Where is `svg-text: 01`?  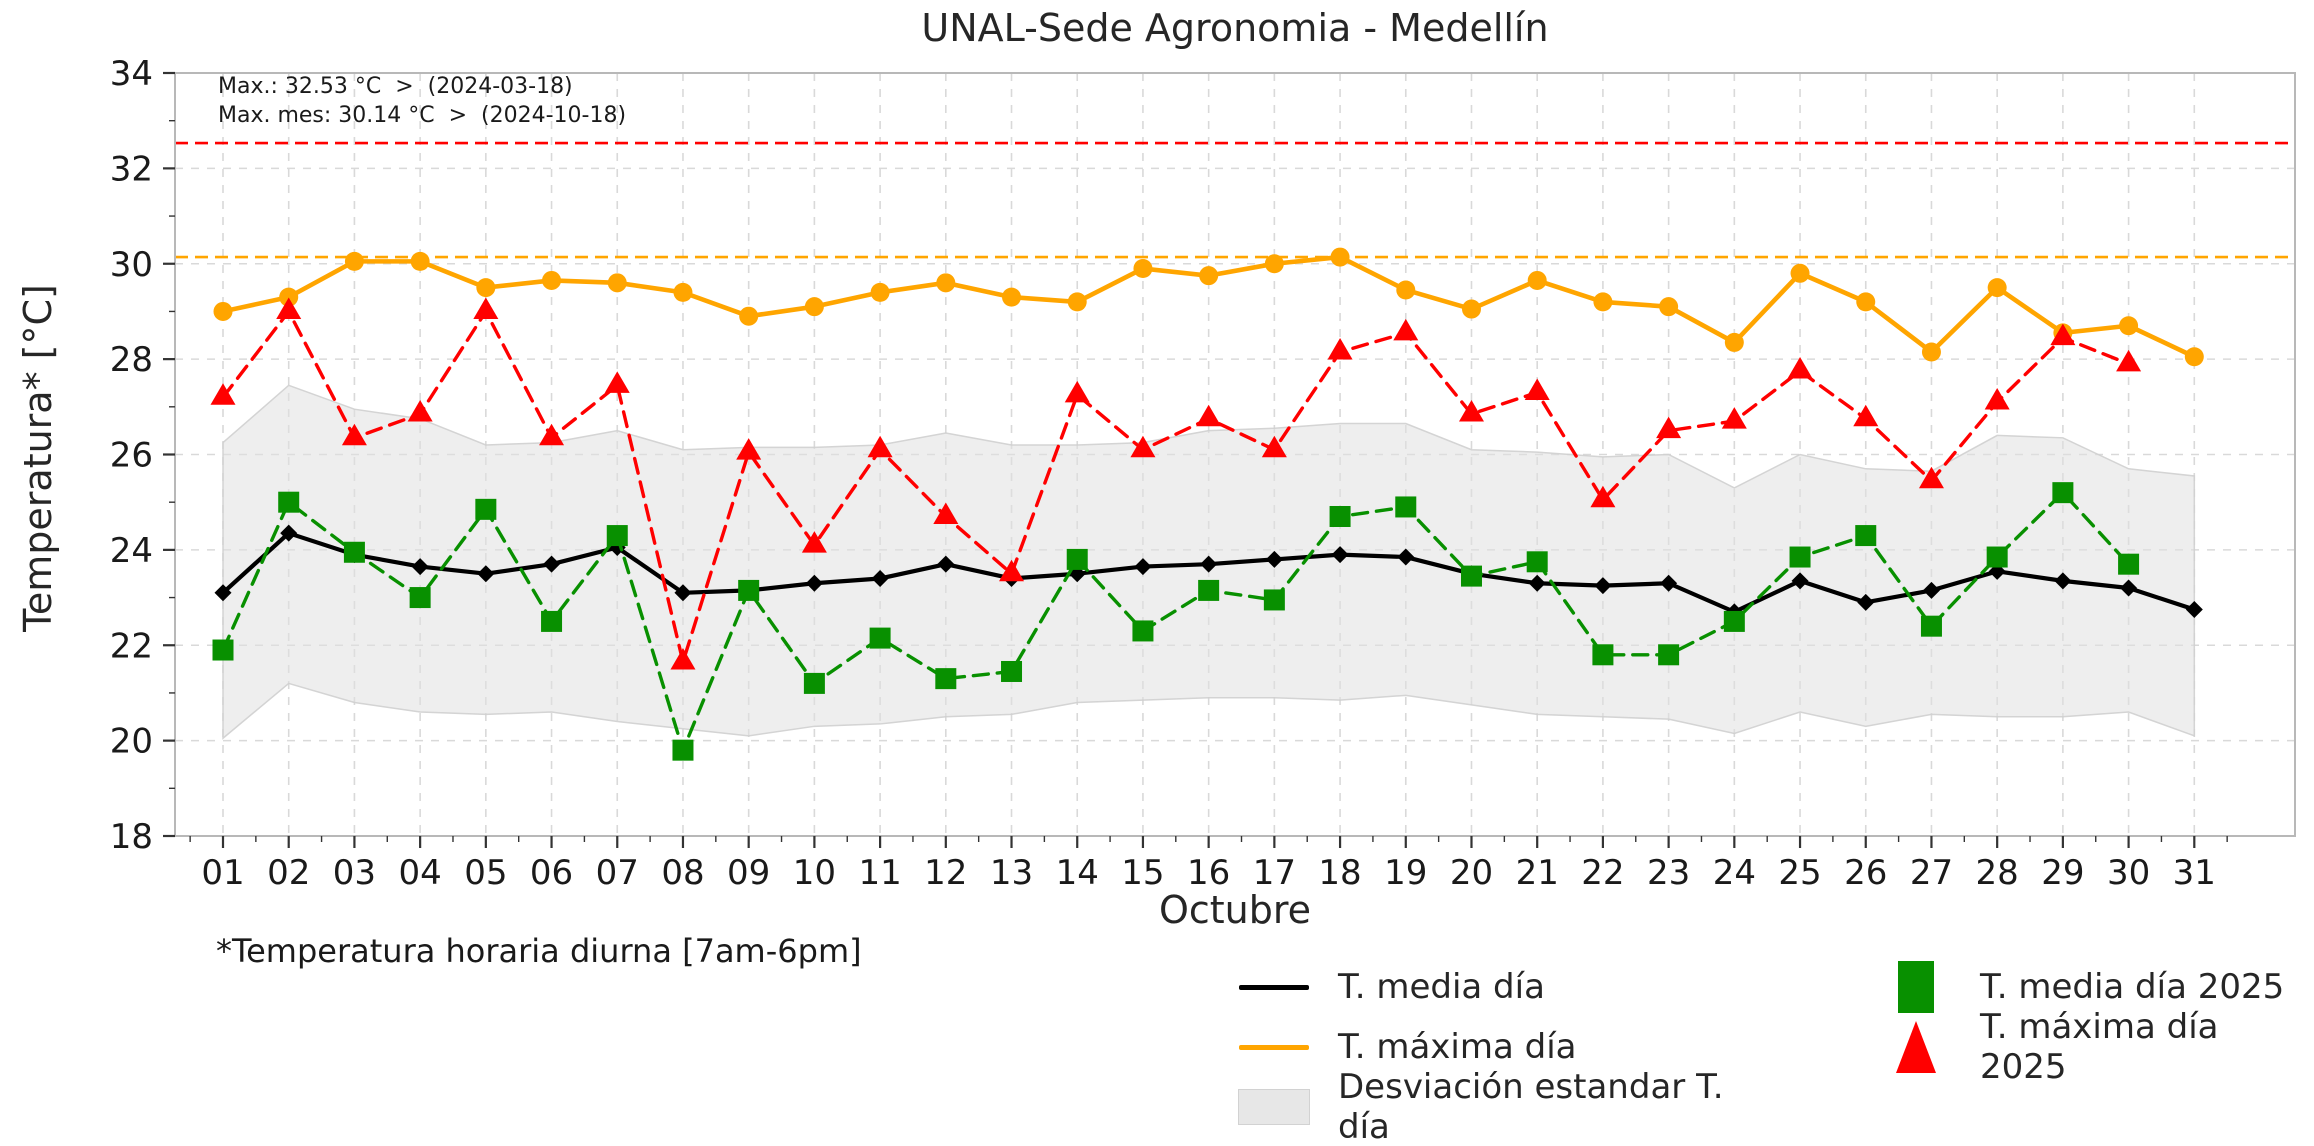
svg-text: 01 is located at coordinates (222, 873).